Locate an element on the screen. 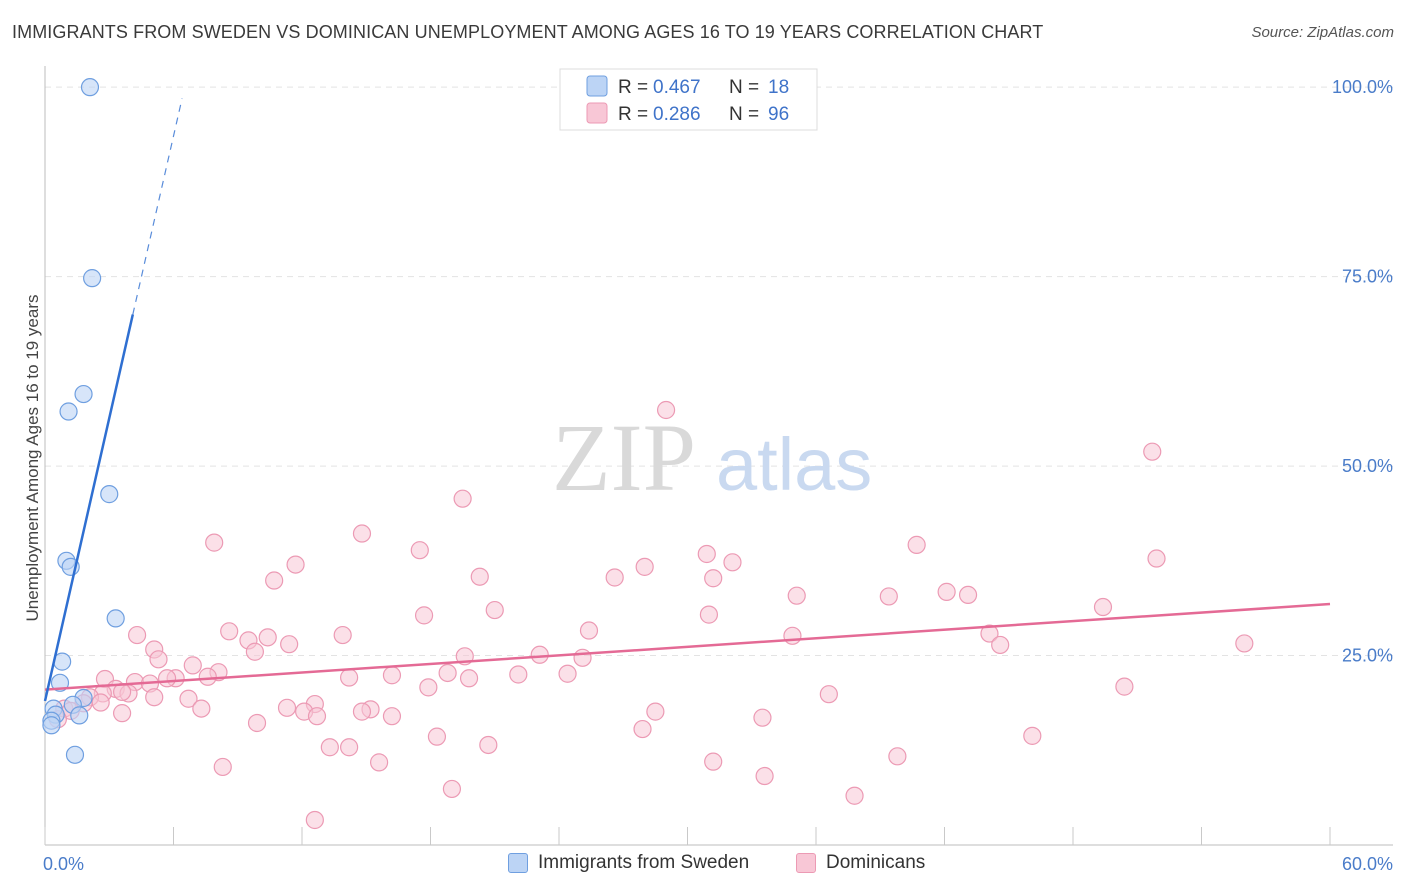 This screenshot has height=892, width=1406. legend-n-label-sweden: N = is located at coordinates (744, 87).